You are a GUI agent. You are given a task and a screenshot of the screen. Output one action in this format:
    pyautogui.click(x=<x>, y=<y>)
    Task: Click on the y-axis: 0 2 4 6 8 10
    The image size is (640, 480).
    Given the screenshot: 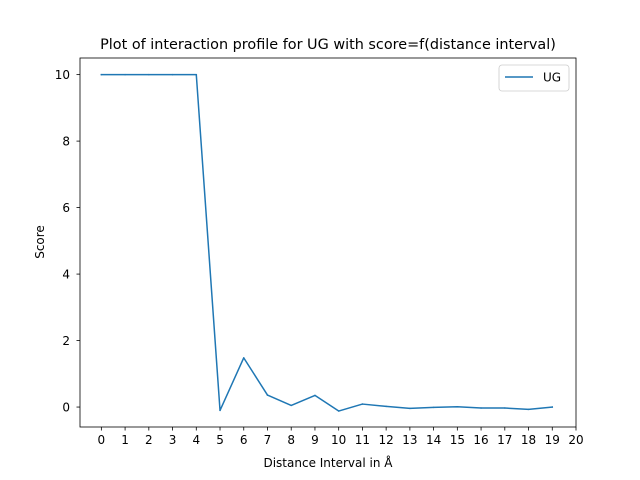 What is the action you would take?
    pyautogui.click(x=67, y=241)
    